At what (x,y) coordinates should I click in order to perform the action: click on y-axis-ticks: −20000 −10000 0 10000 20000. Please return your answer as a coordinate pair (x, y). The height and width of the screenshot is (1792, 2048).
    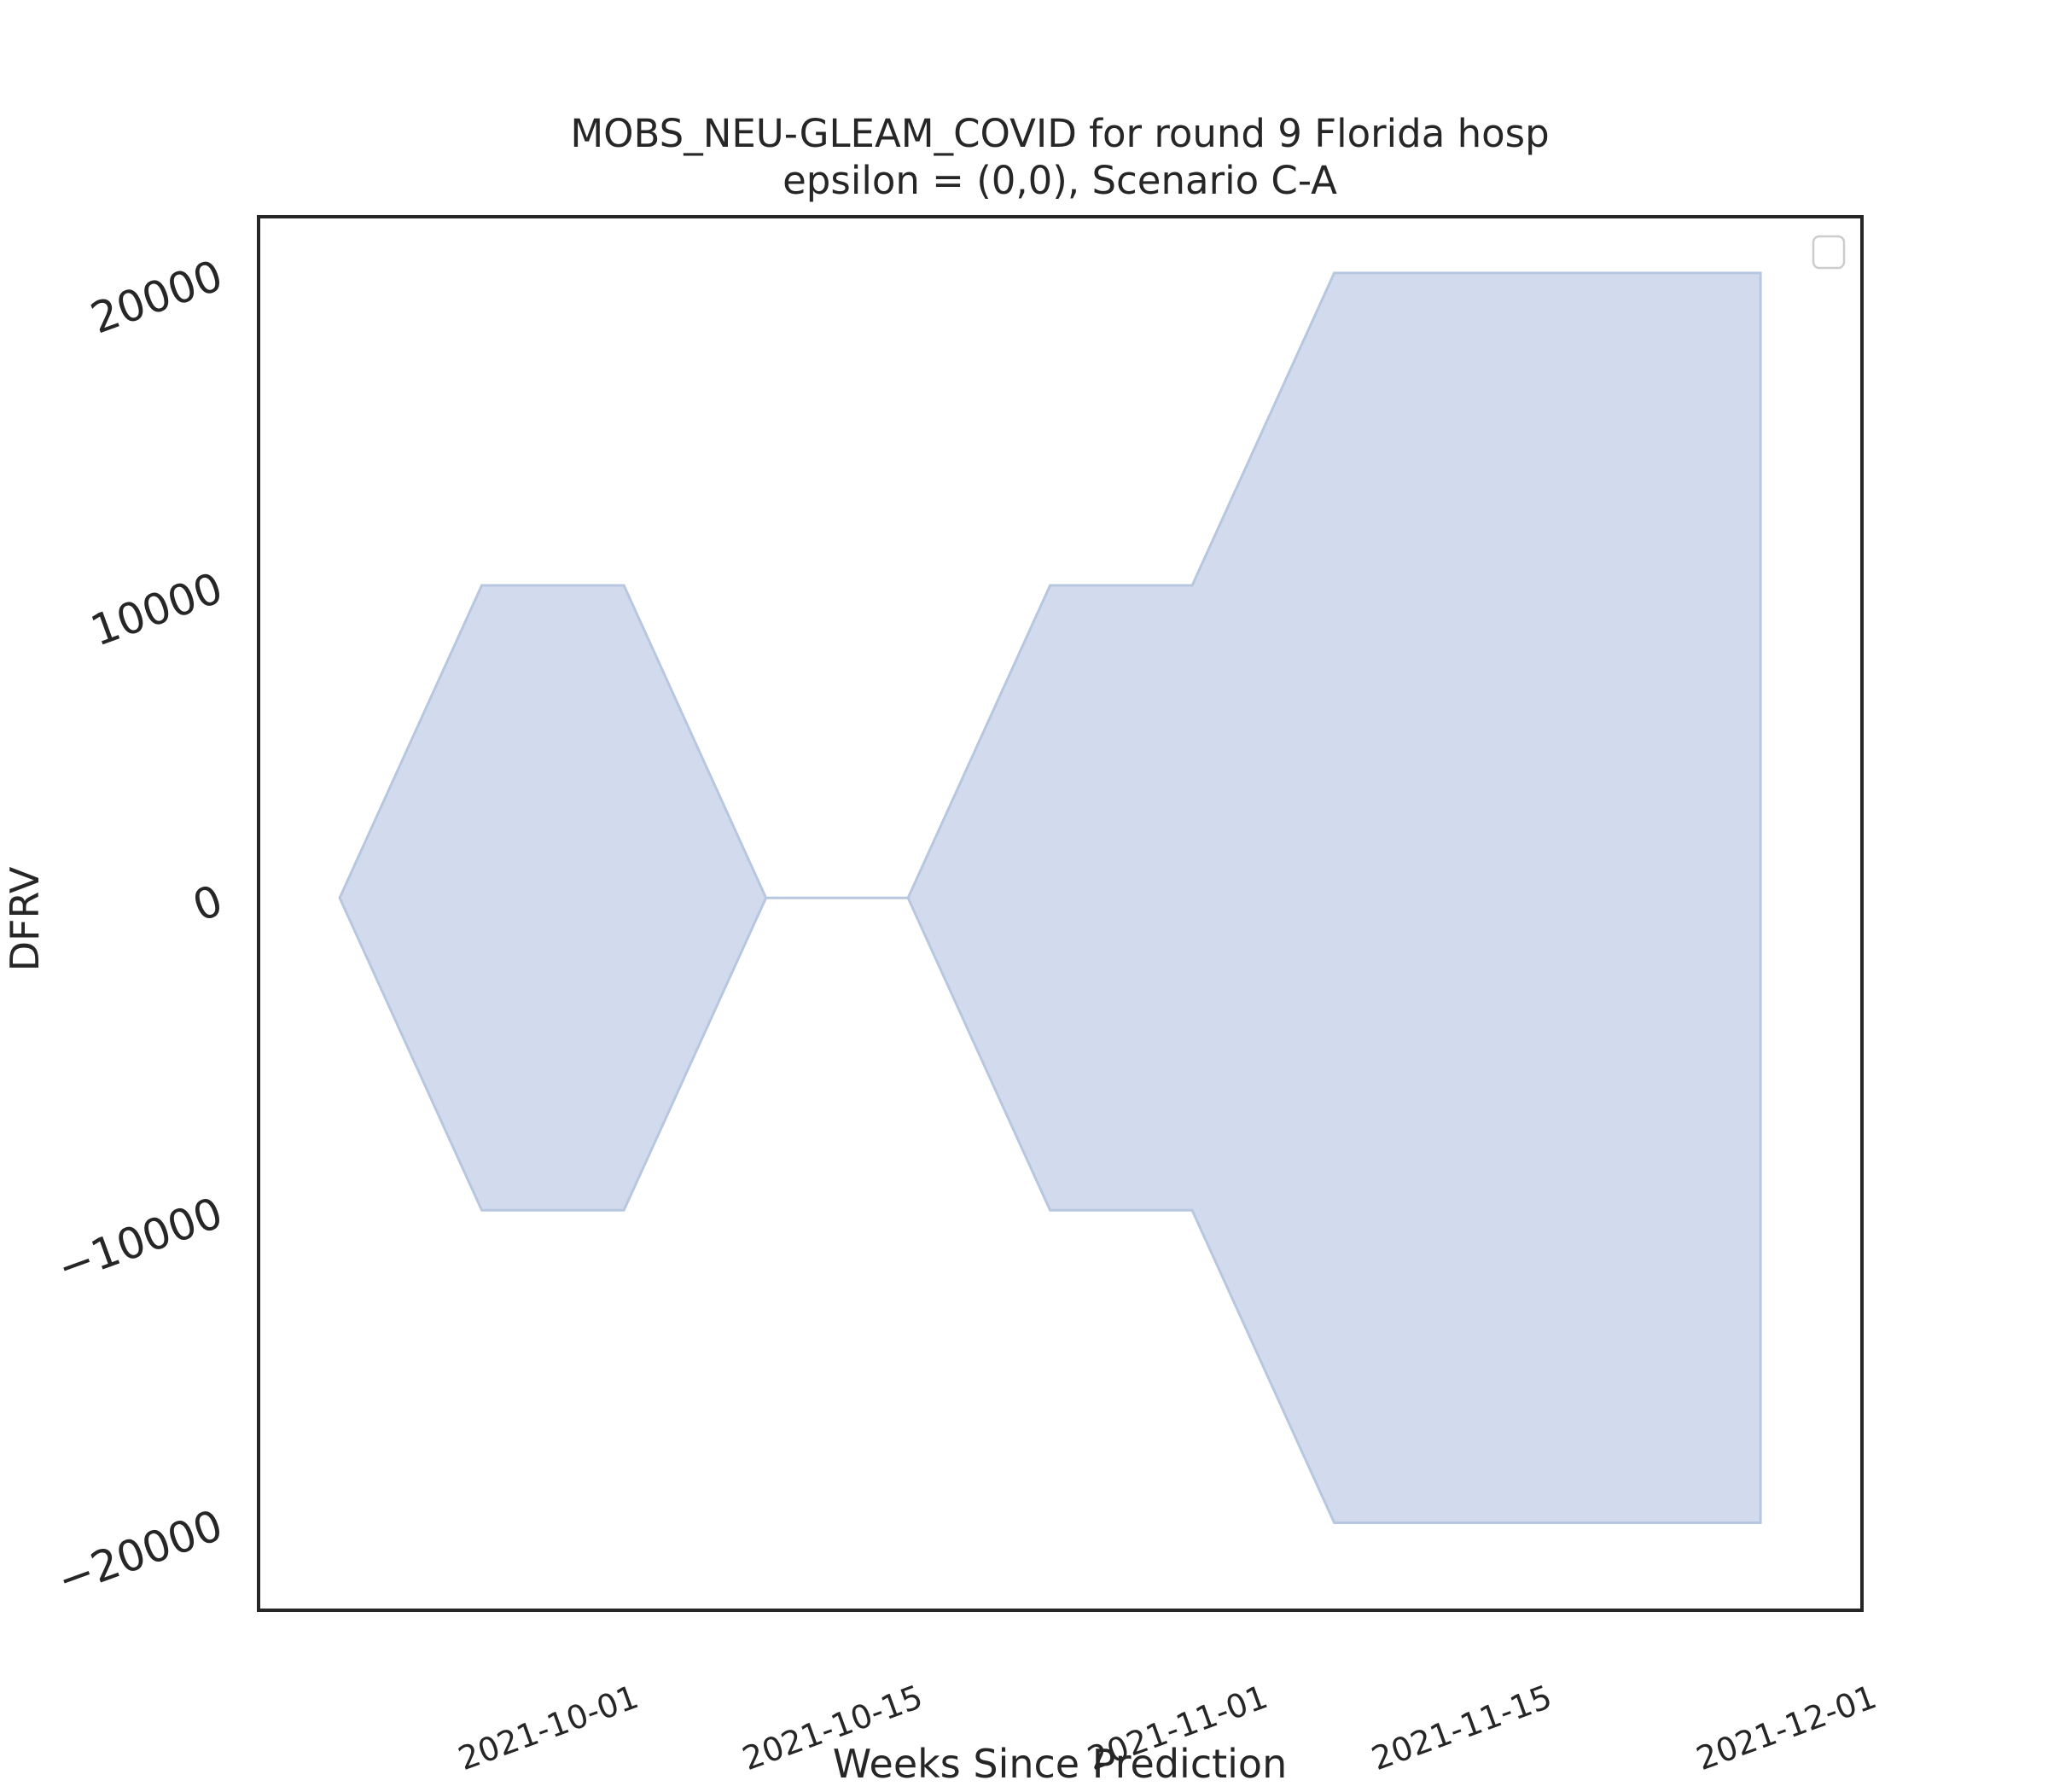
    Looking at the image, I should click on (140, 929).